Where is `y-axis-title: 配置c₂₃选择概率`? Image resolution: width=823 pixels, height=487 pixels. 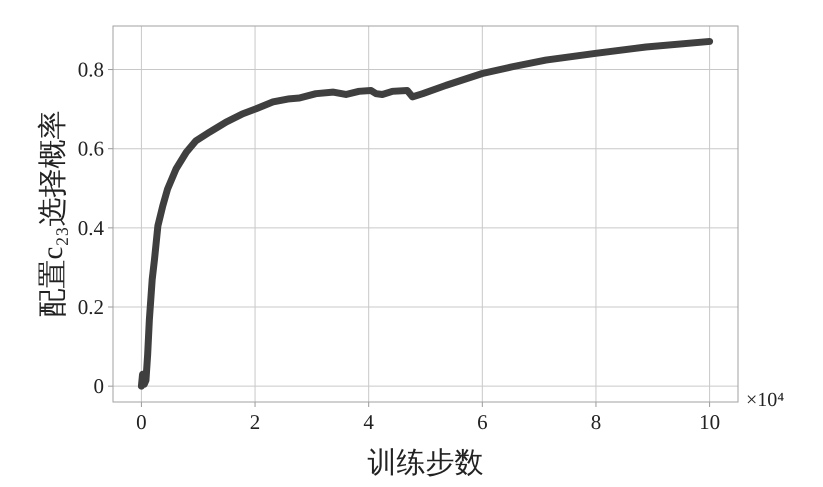 y-axis-title: 配置c₂₃选择概率 is located at coordinates (53, 214).